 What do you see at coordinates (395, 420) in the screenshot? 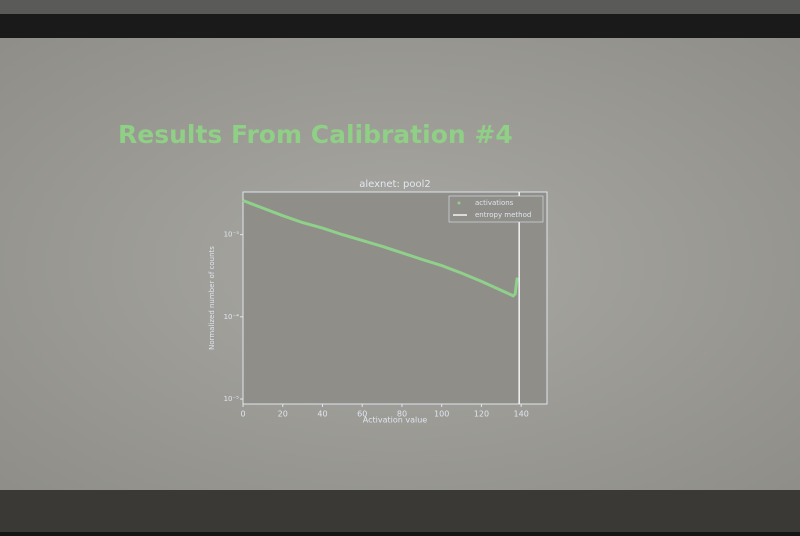
I see `x-axis-label: Activation value` at bounding box center [395, 420].